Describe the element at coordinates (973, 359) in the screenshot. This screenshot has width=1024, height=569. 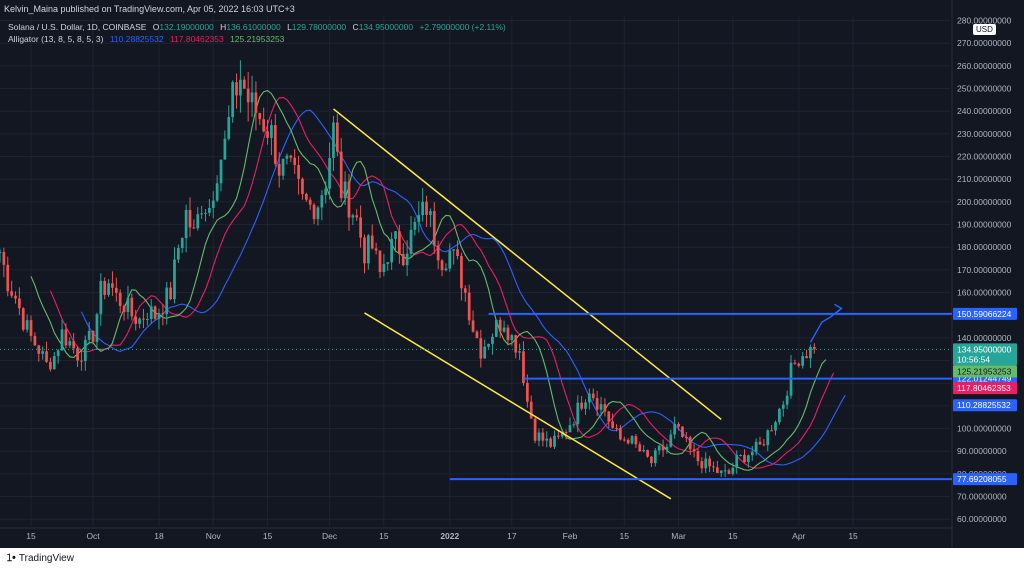
I see `countdown-tag: 10:56:54` at that location.